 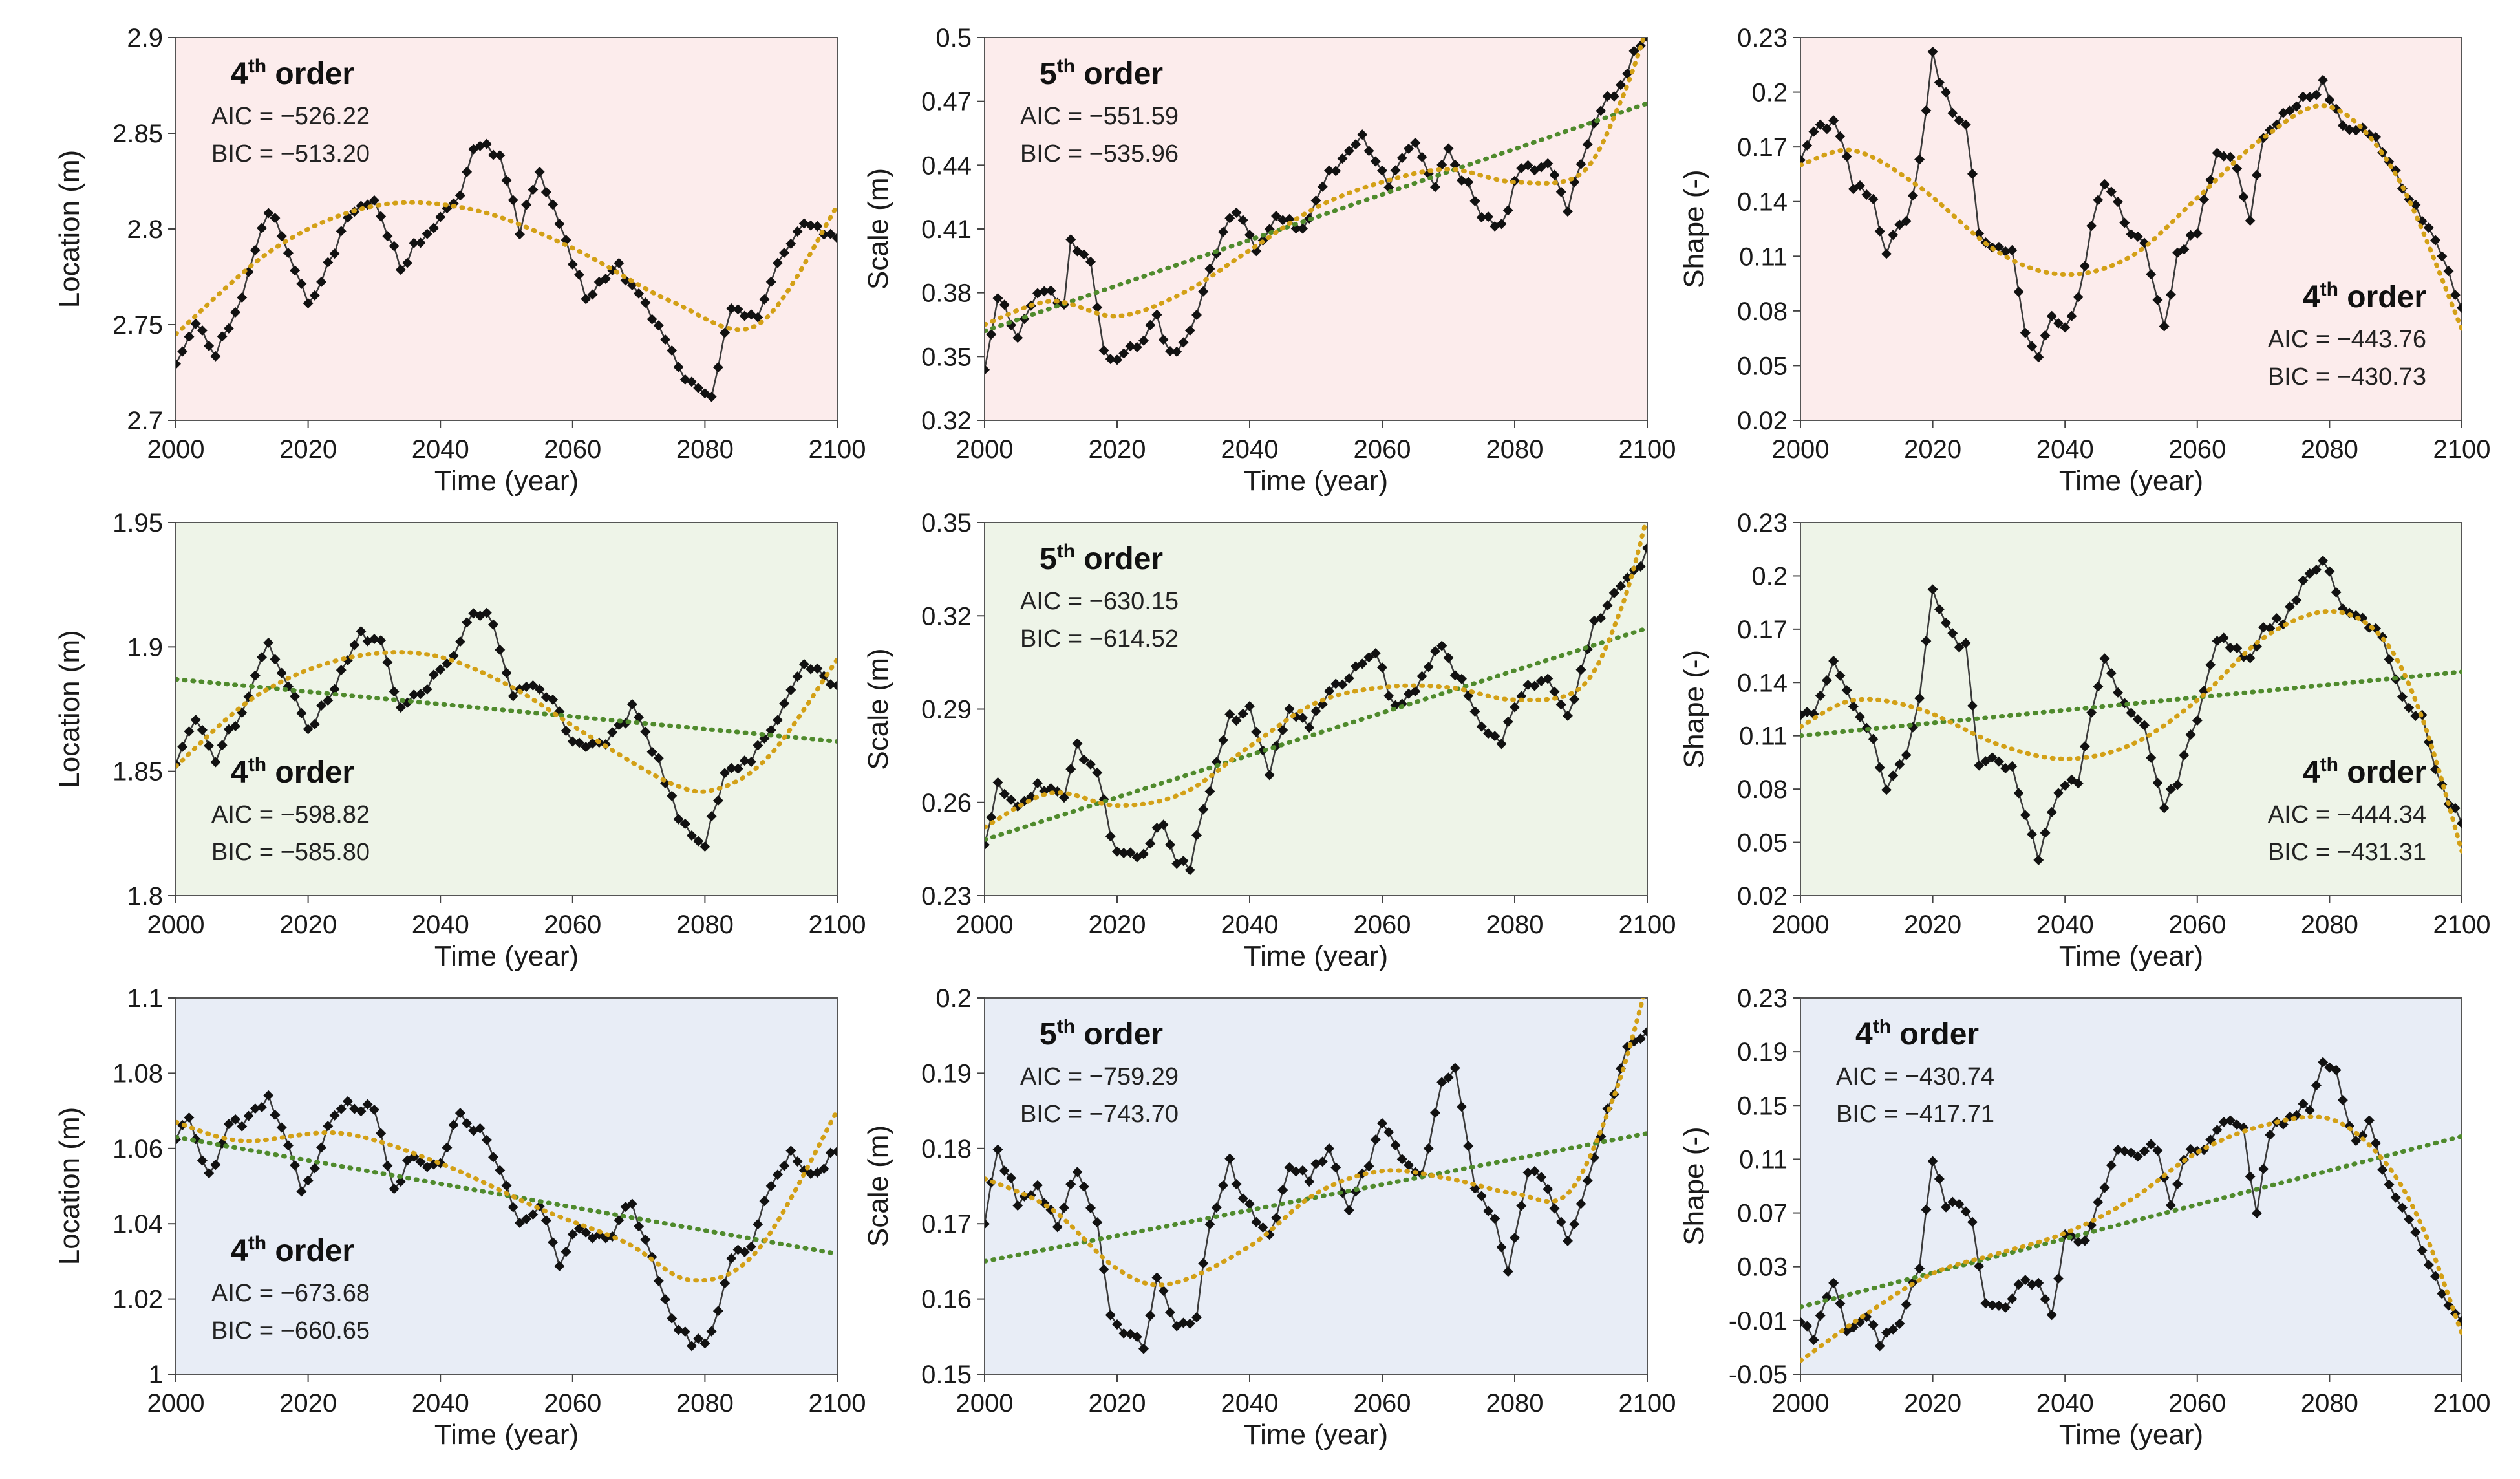 What do you see at coordinates (2312, 772) in the screenshot?
I see `order-number: 4` at bounding box center [2312, 772].